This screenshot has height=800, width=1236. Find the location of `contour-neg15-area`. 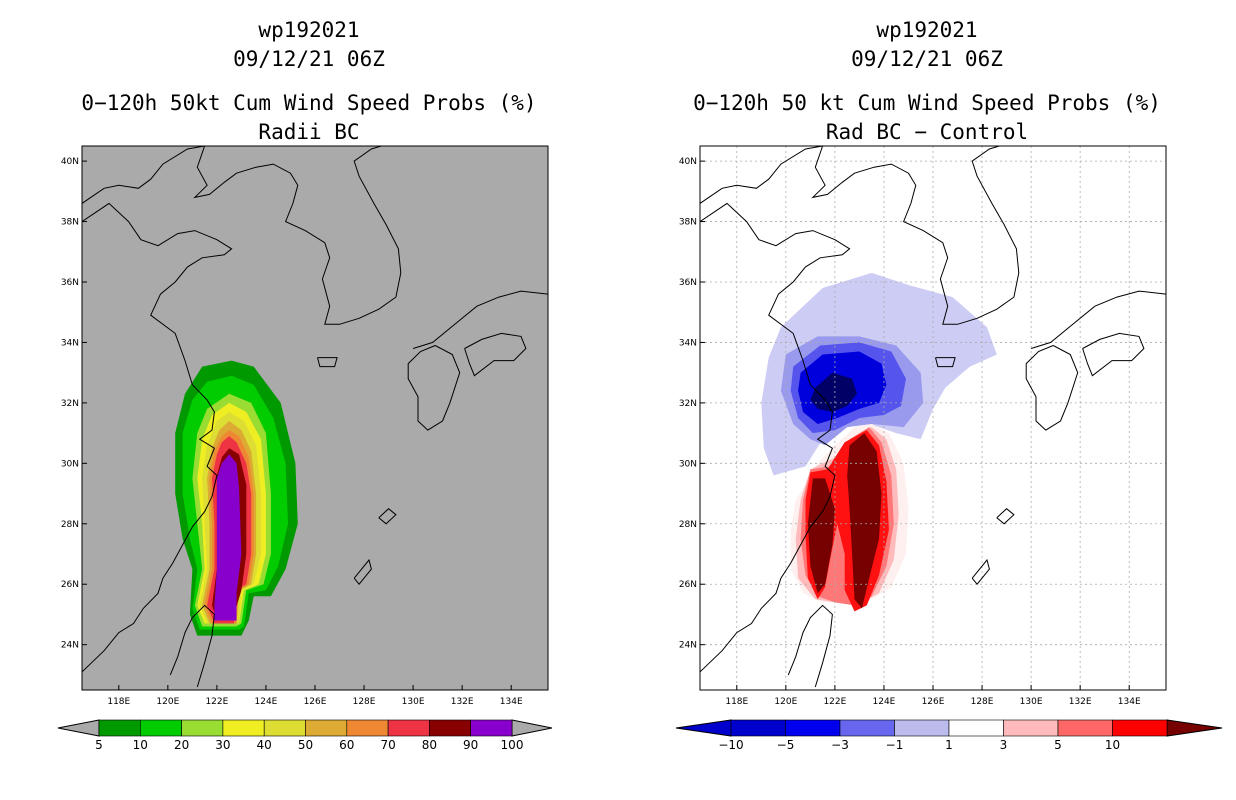

contour-neg15-area is located at coordinates (833, 392).